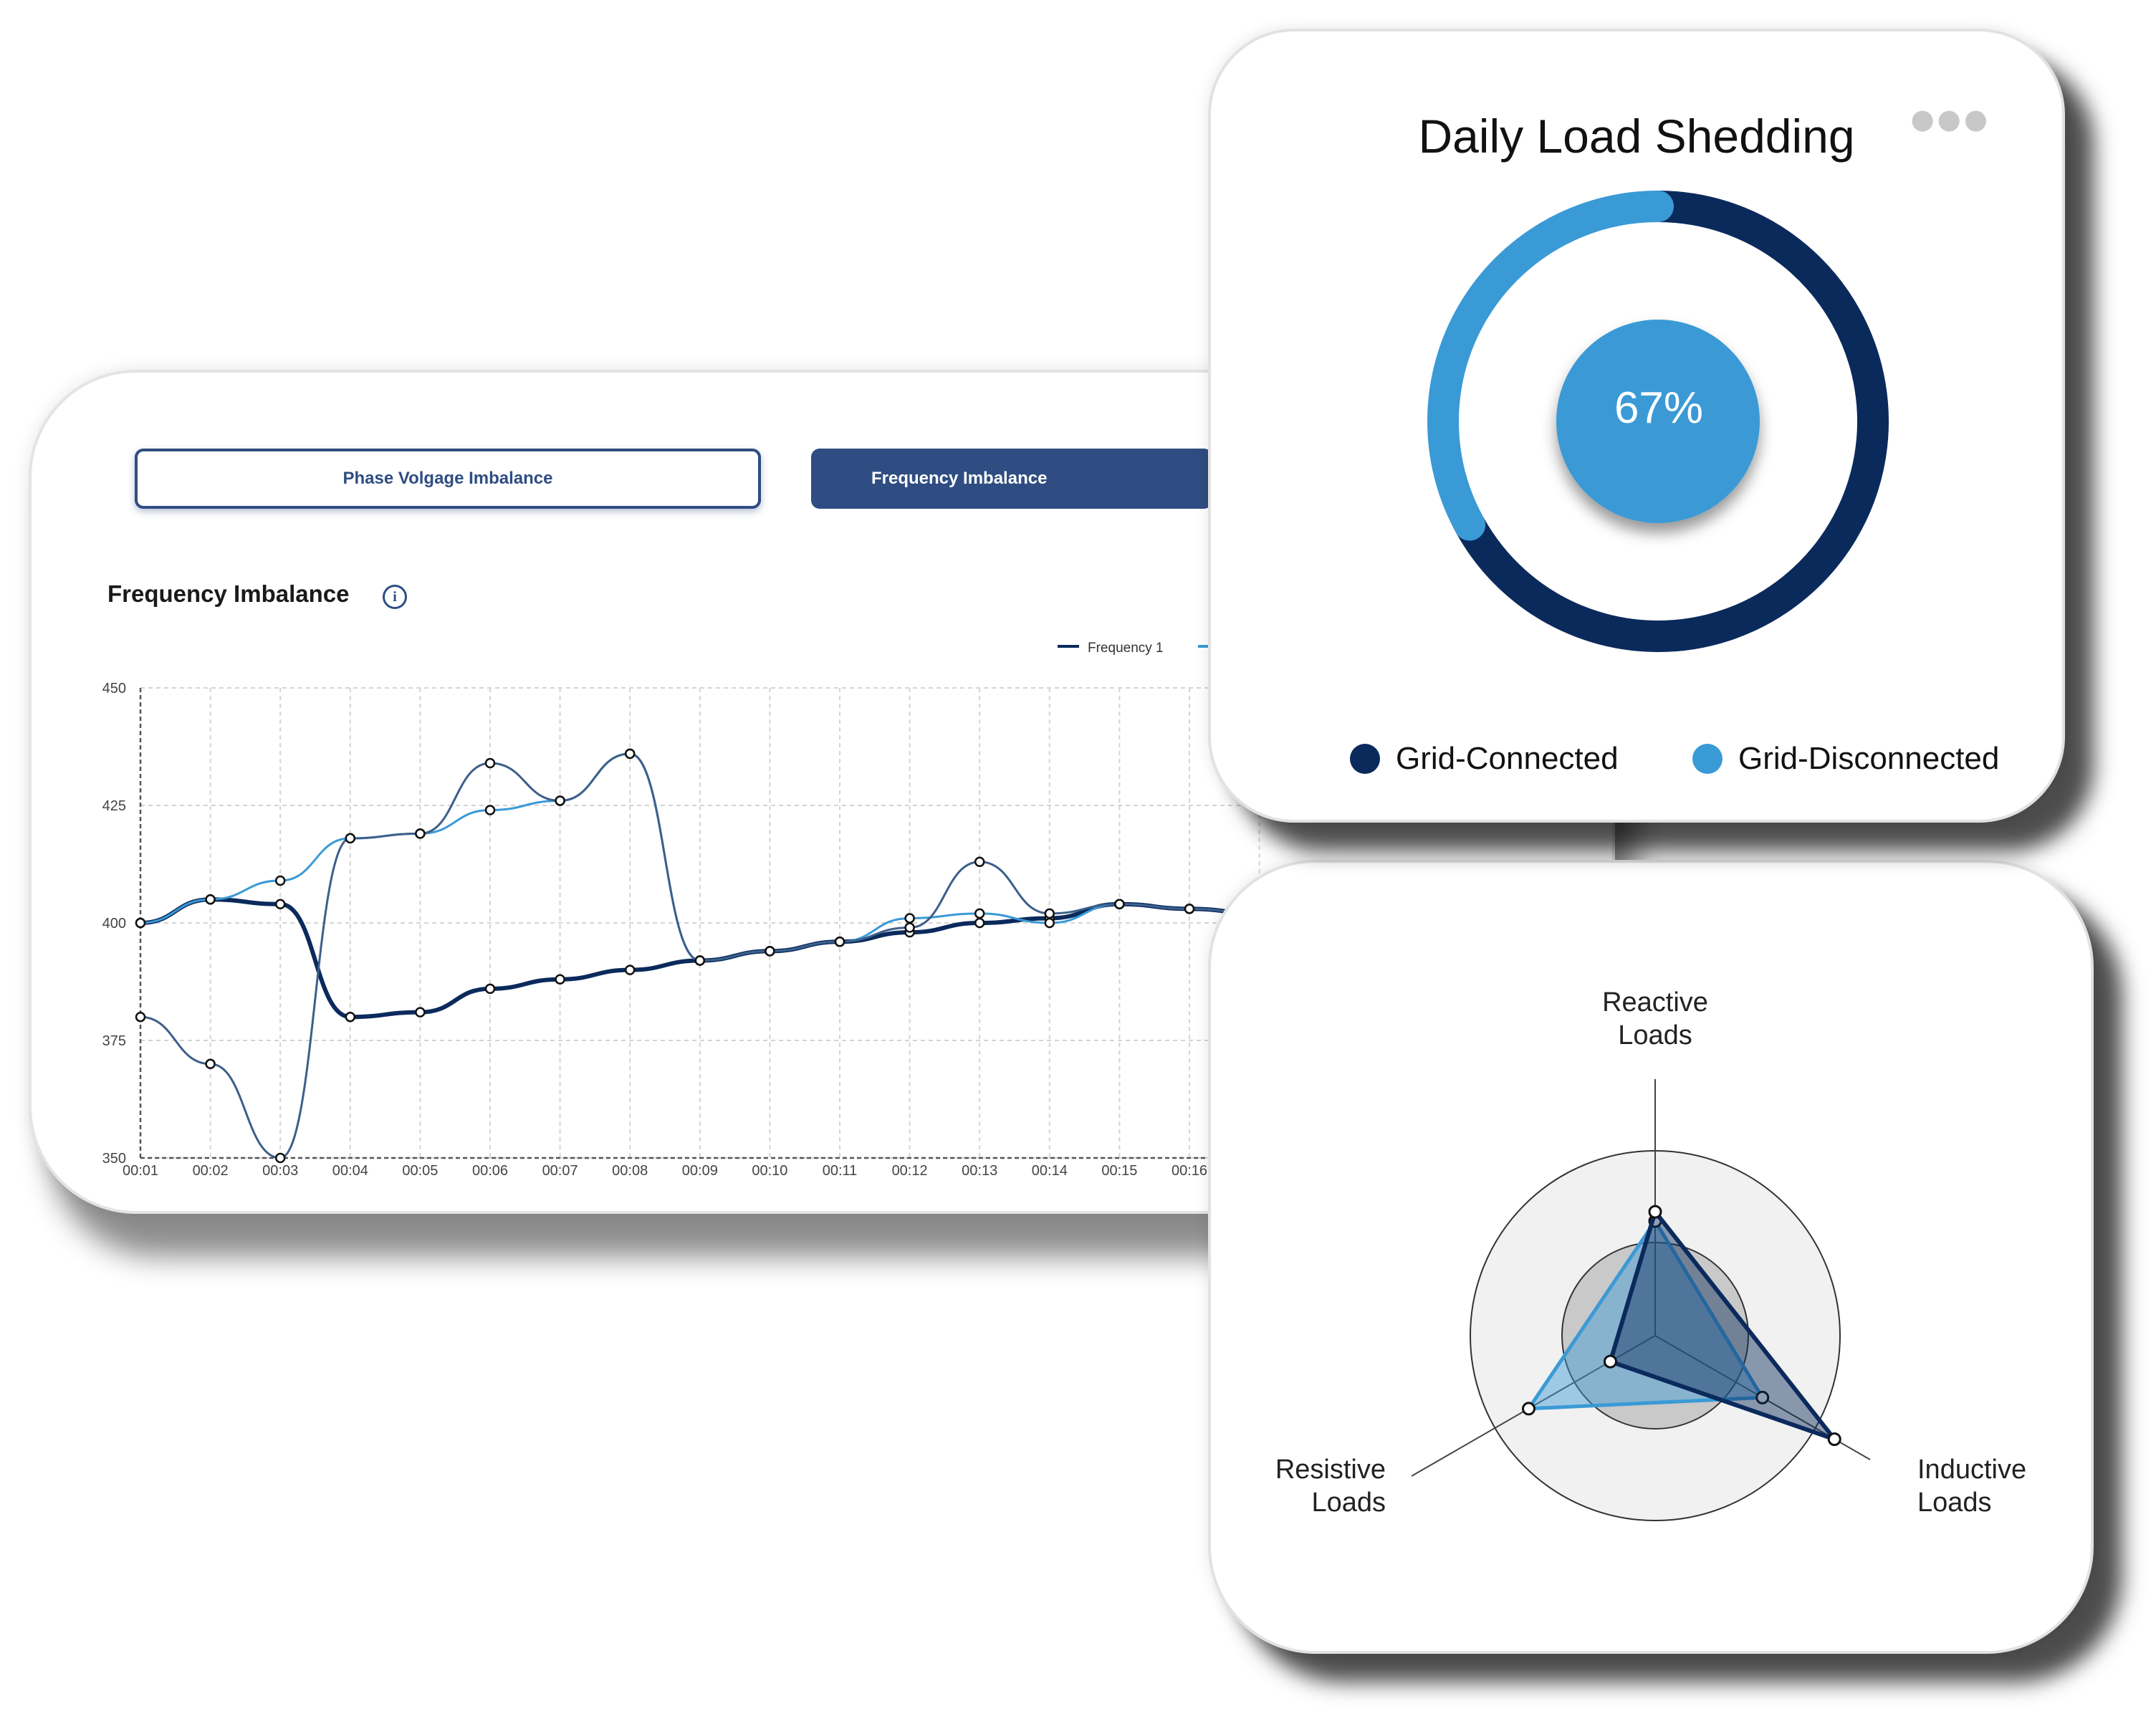 This screenshot has height=1714, width=2156. Describe the element at coordinates (1365, 759) in the screenshot. I see `legend-dot-navy-icon` at that location.